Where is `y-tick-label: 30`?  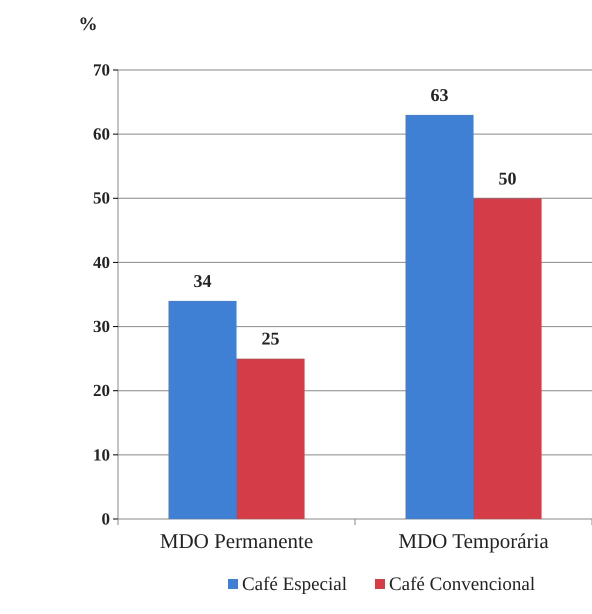
y-tick-label: 30 is located at coordinates (101, 326).